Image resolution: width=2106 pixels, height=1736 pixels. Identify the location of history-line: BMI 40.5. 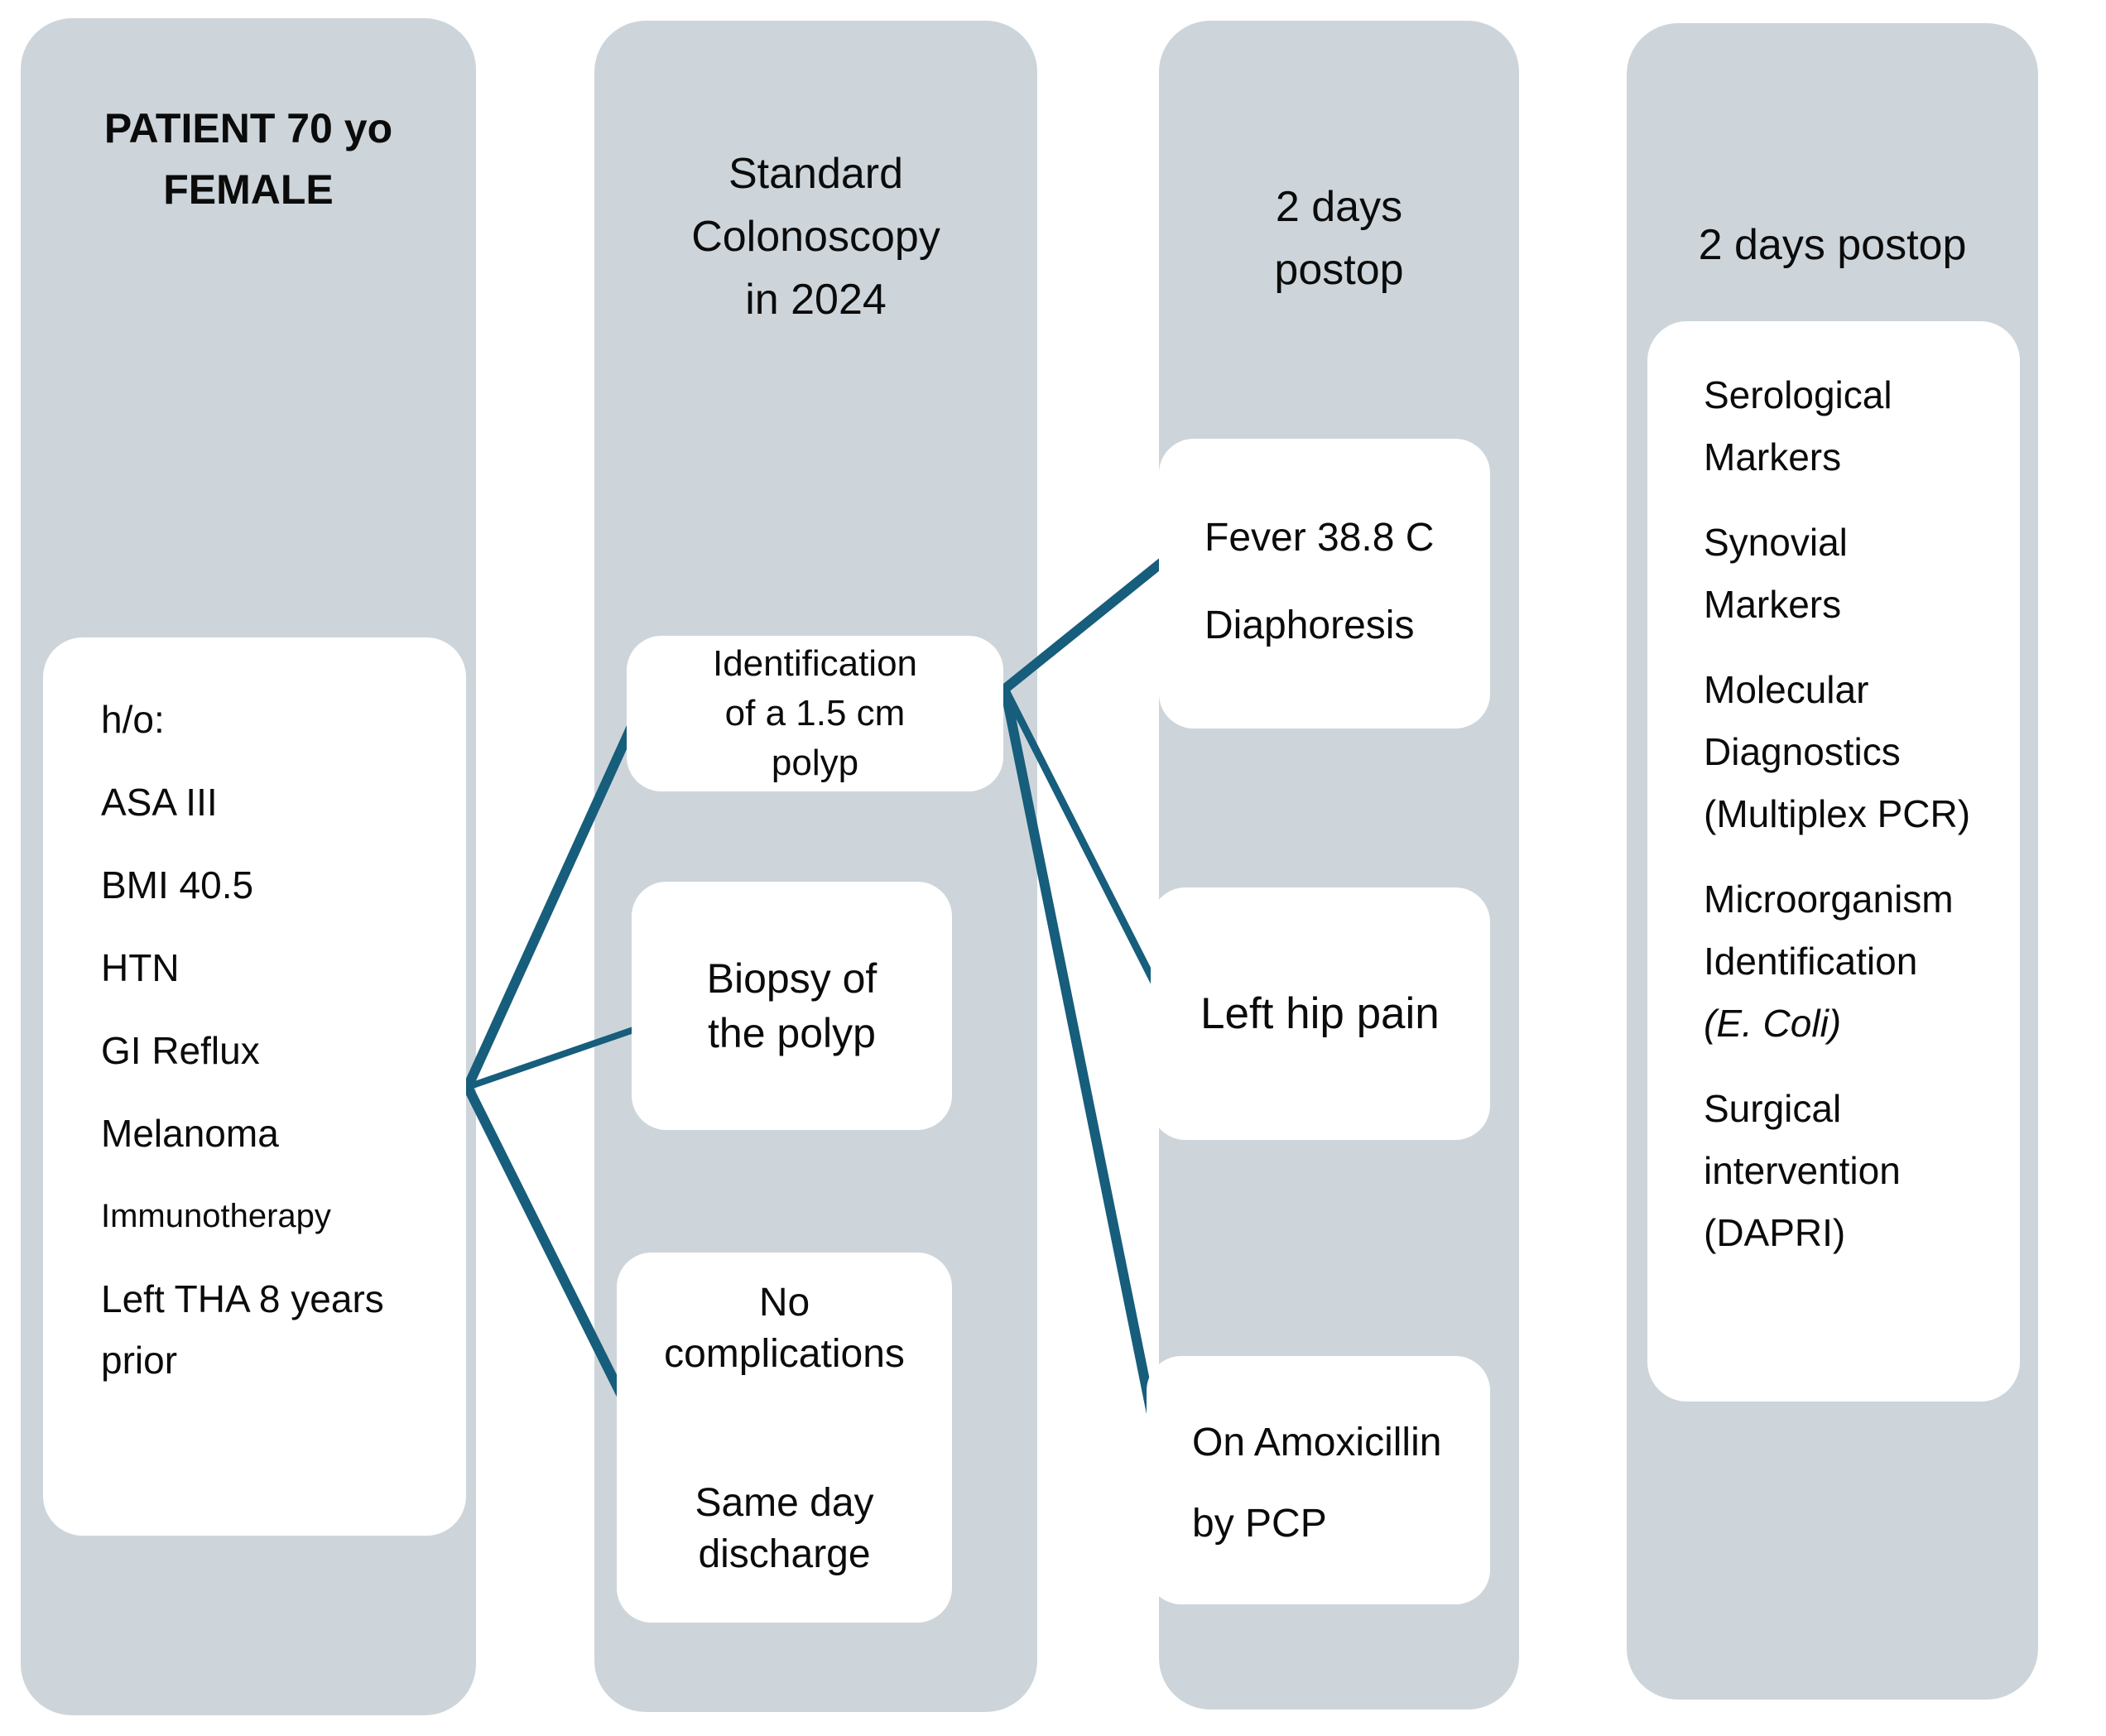
(177, 884).